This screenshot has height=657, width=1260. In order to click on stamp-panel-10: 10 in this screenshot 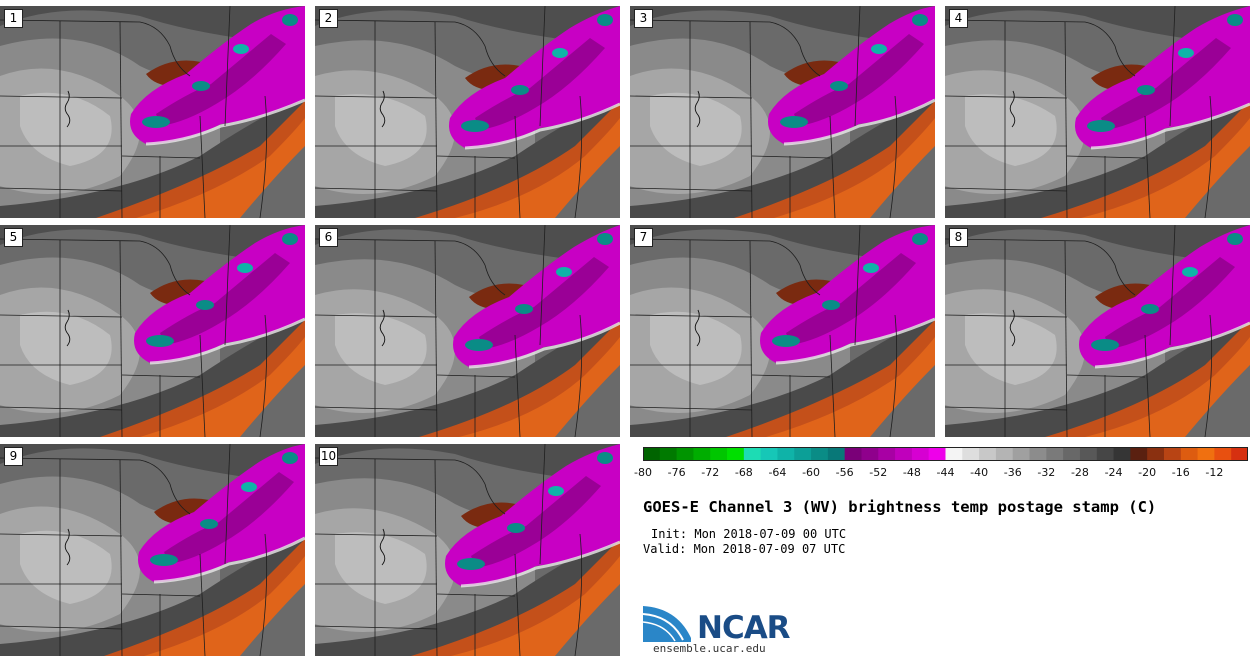, I will do `click(467, 550)`.